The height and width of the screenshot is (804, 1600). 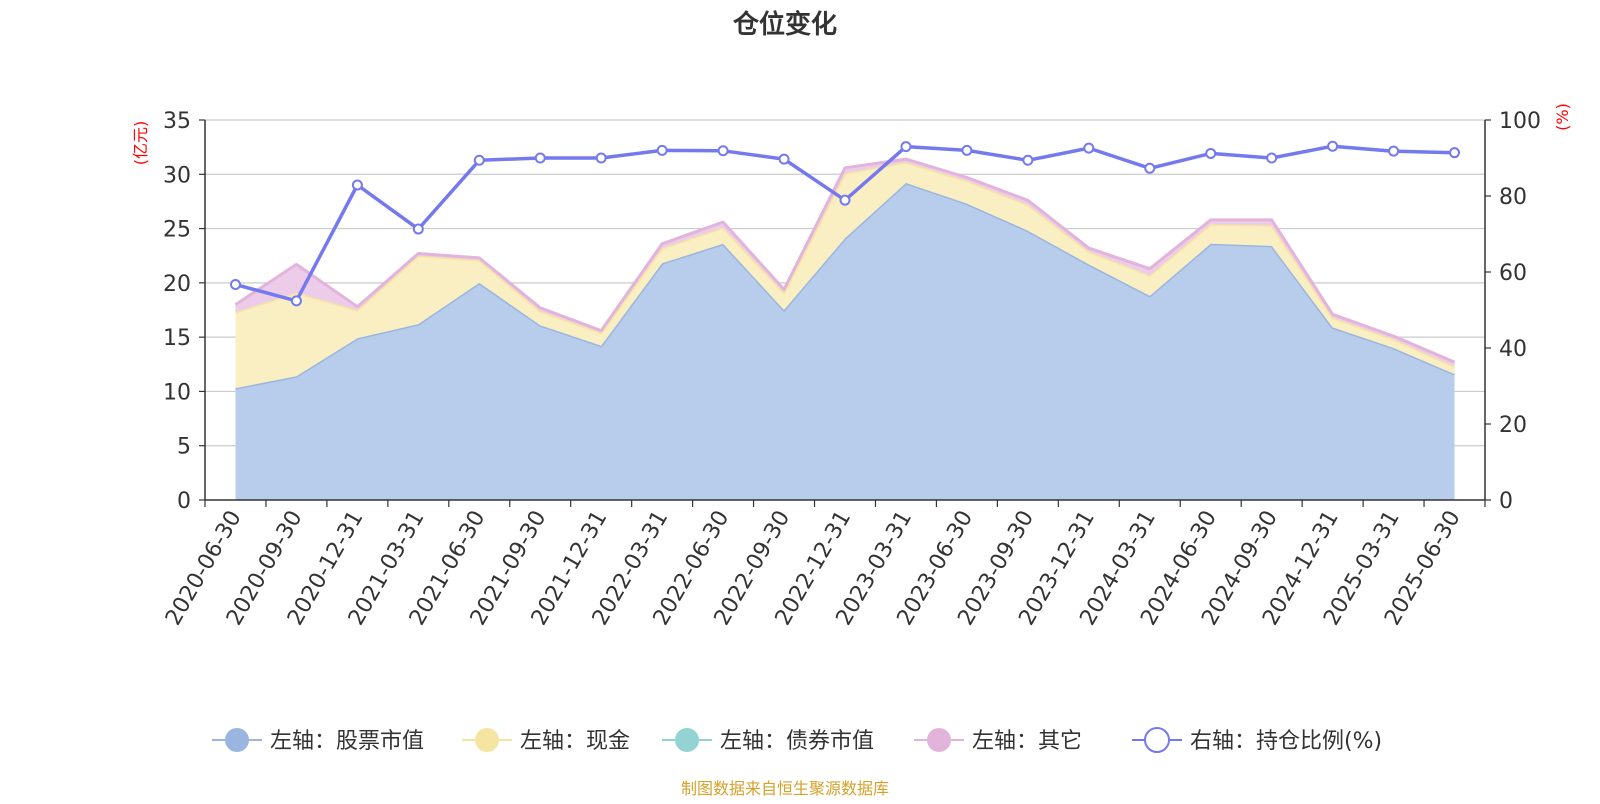 I want to click on right-axis-tick-label: 100, so click(x=1520, y=121).